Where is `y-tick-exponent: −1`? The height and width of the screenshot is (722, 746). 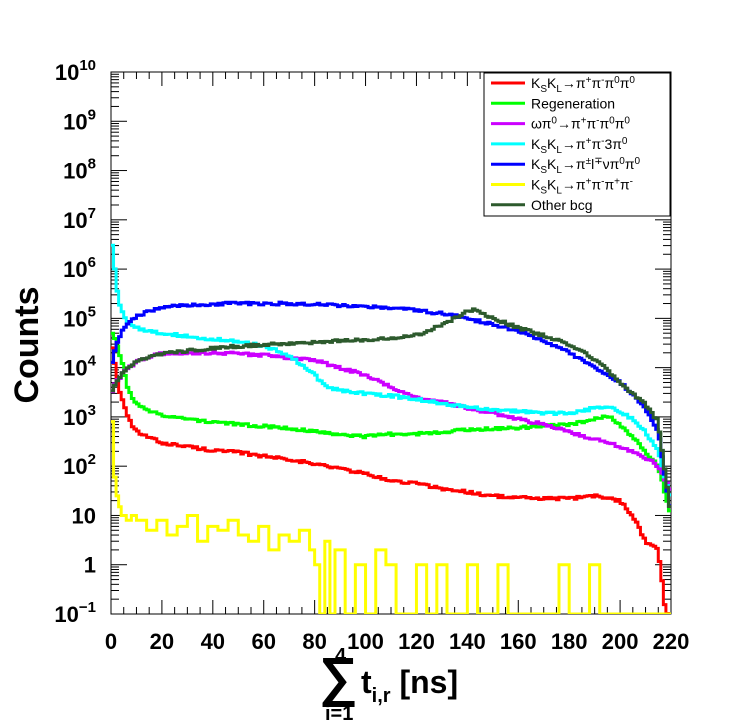 y-tick-exponent: −1 is located at coordinates (87, 607).